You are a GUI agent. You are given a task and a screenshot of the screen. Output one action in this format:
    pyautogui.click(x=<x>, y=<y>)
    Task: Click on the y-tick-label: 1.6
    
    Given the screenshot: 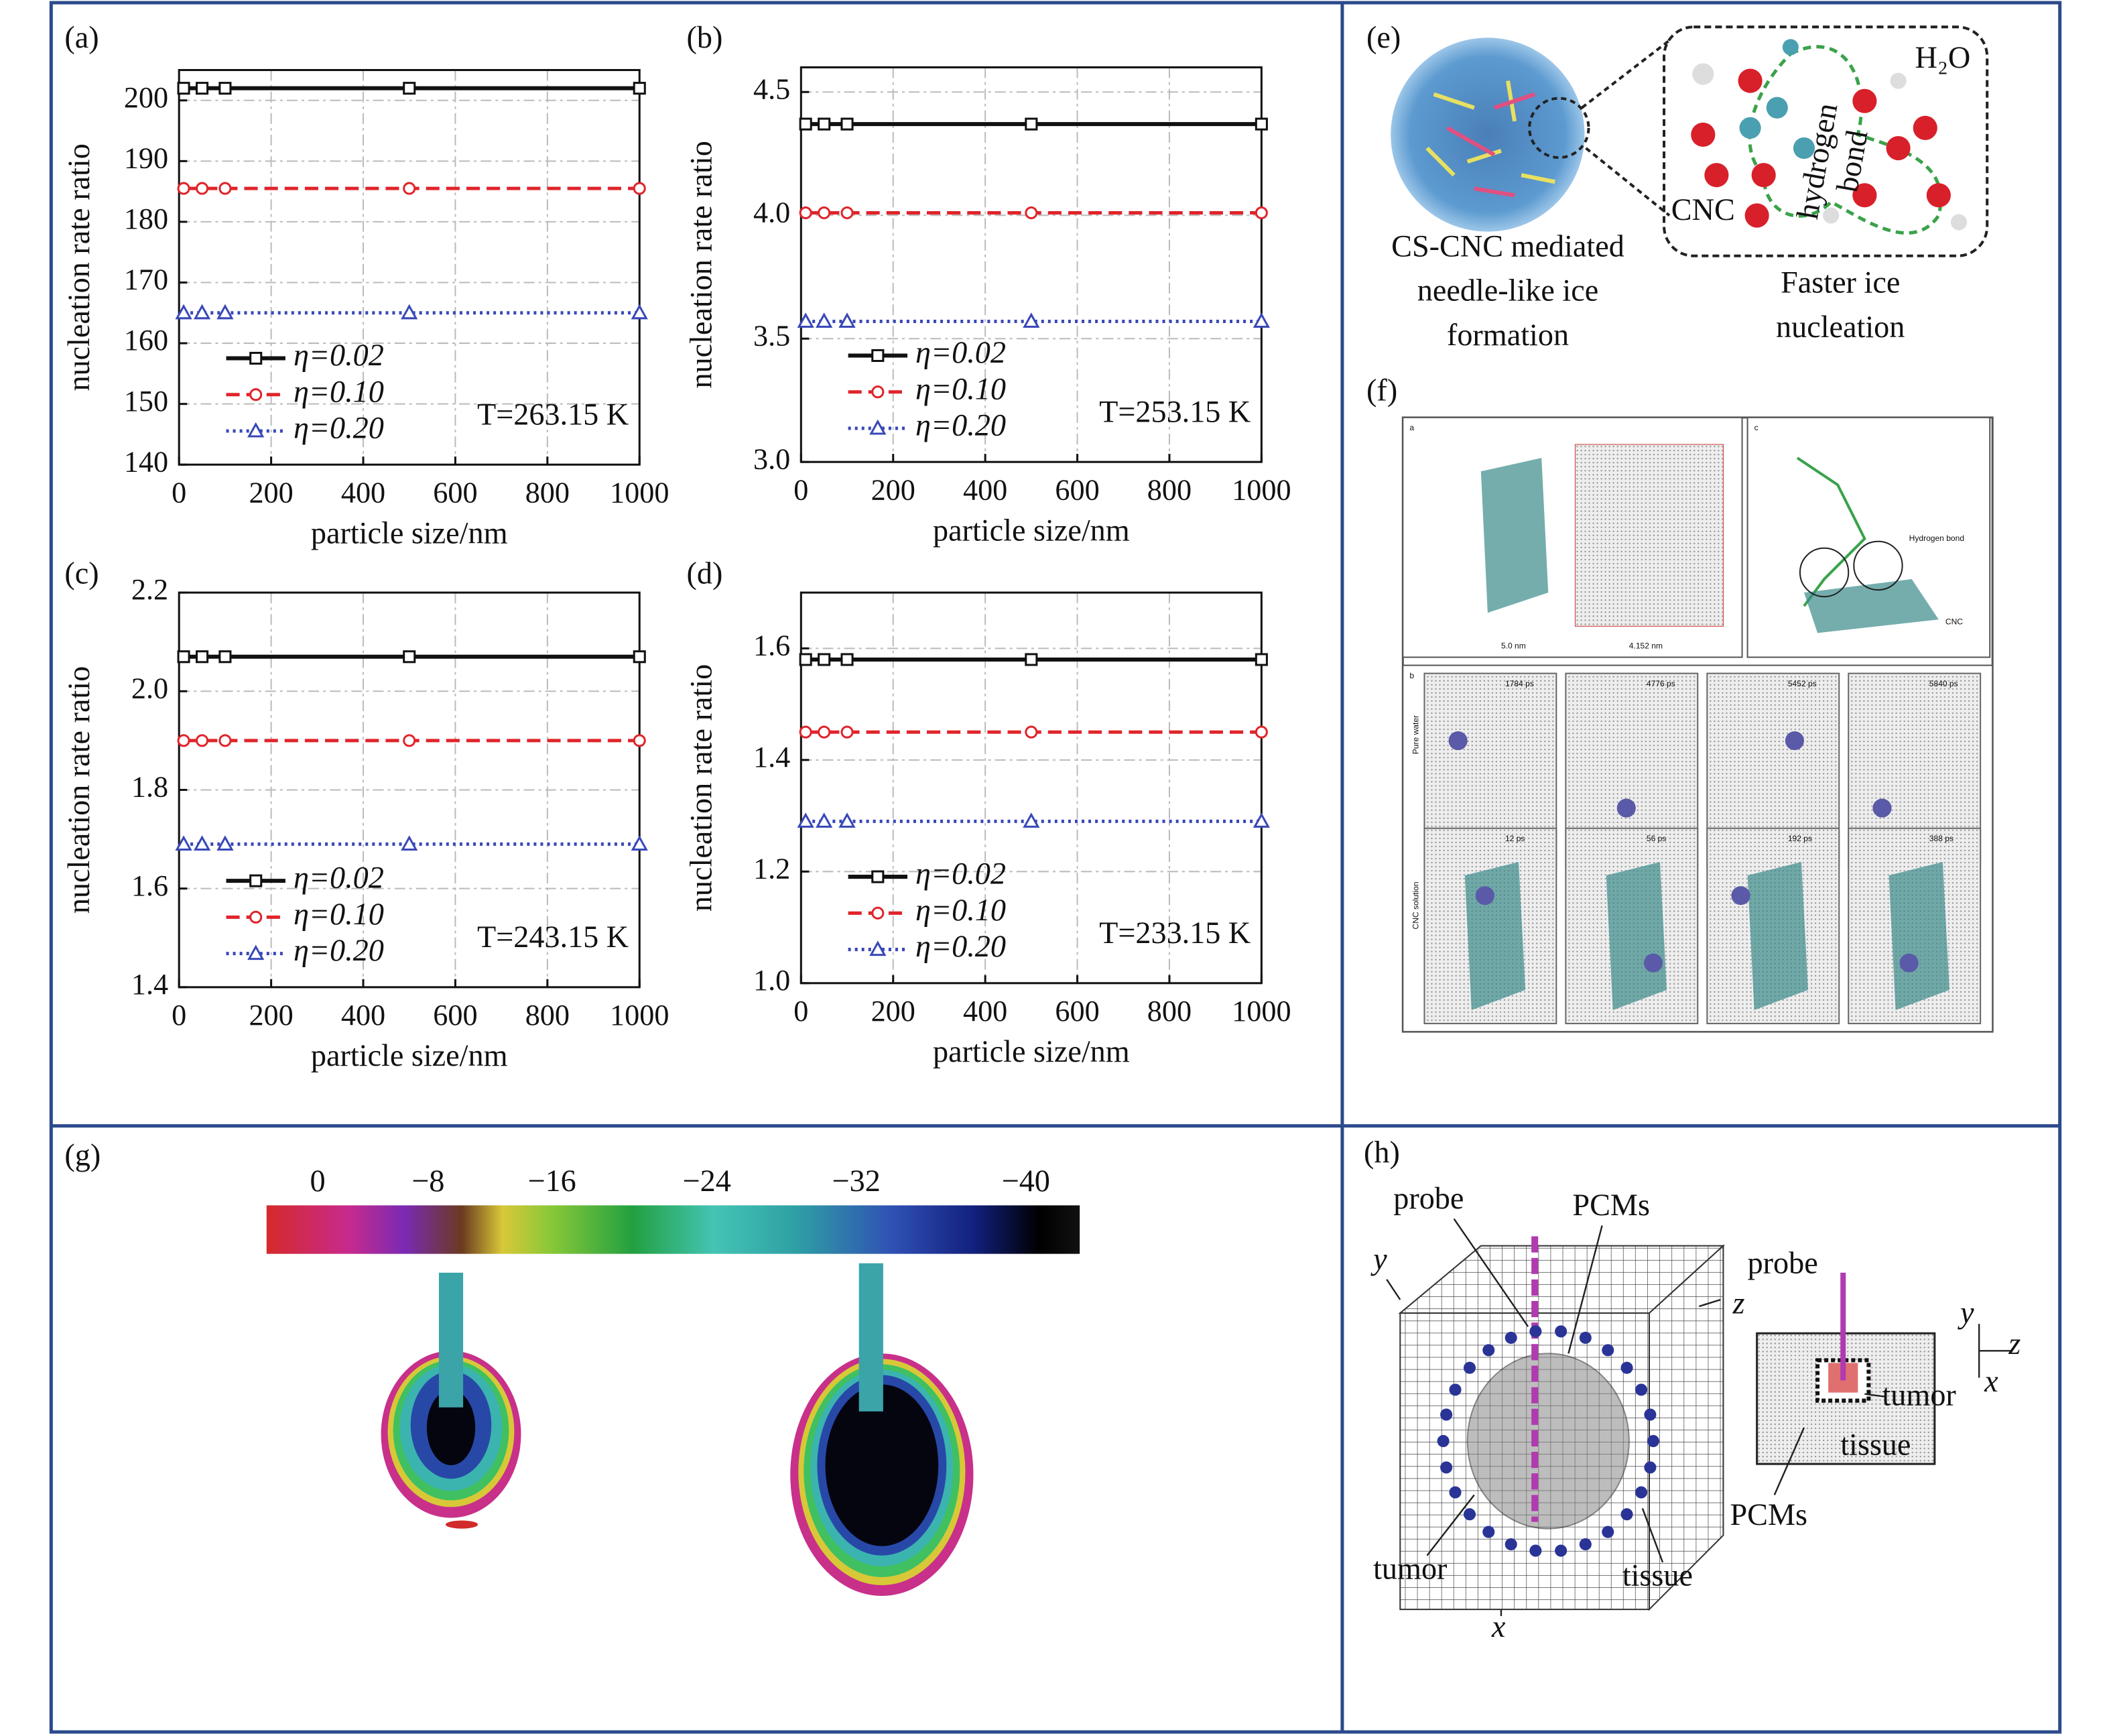 What is the action you would take?
    pyautogui.click(x=149, y=886)
    